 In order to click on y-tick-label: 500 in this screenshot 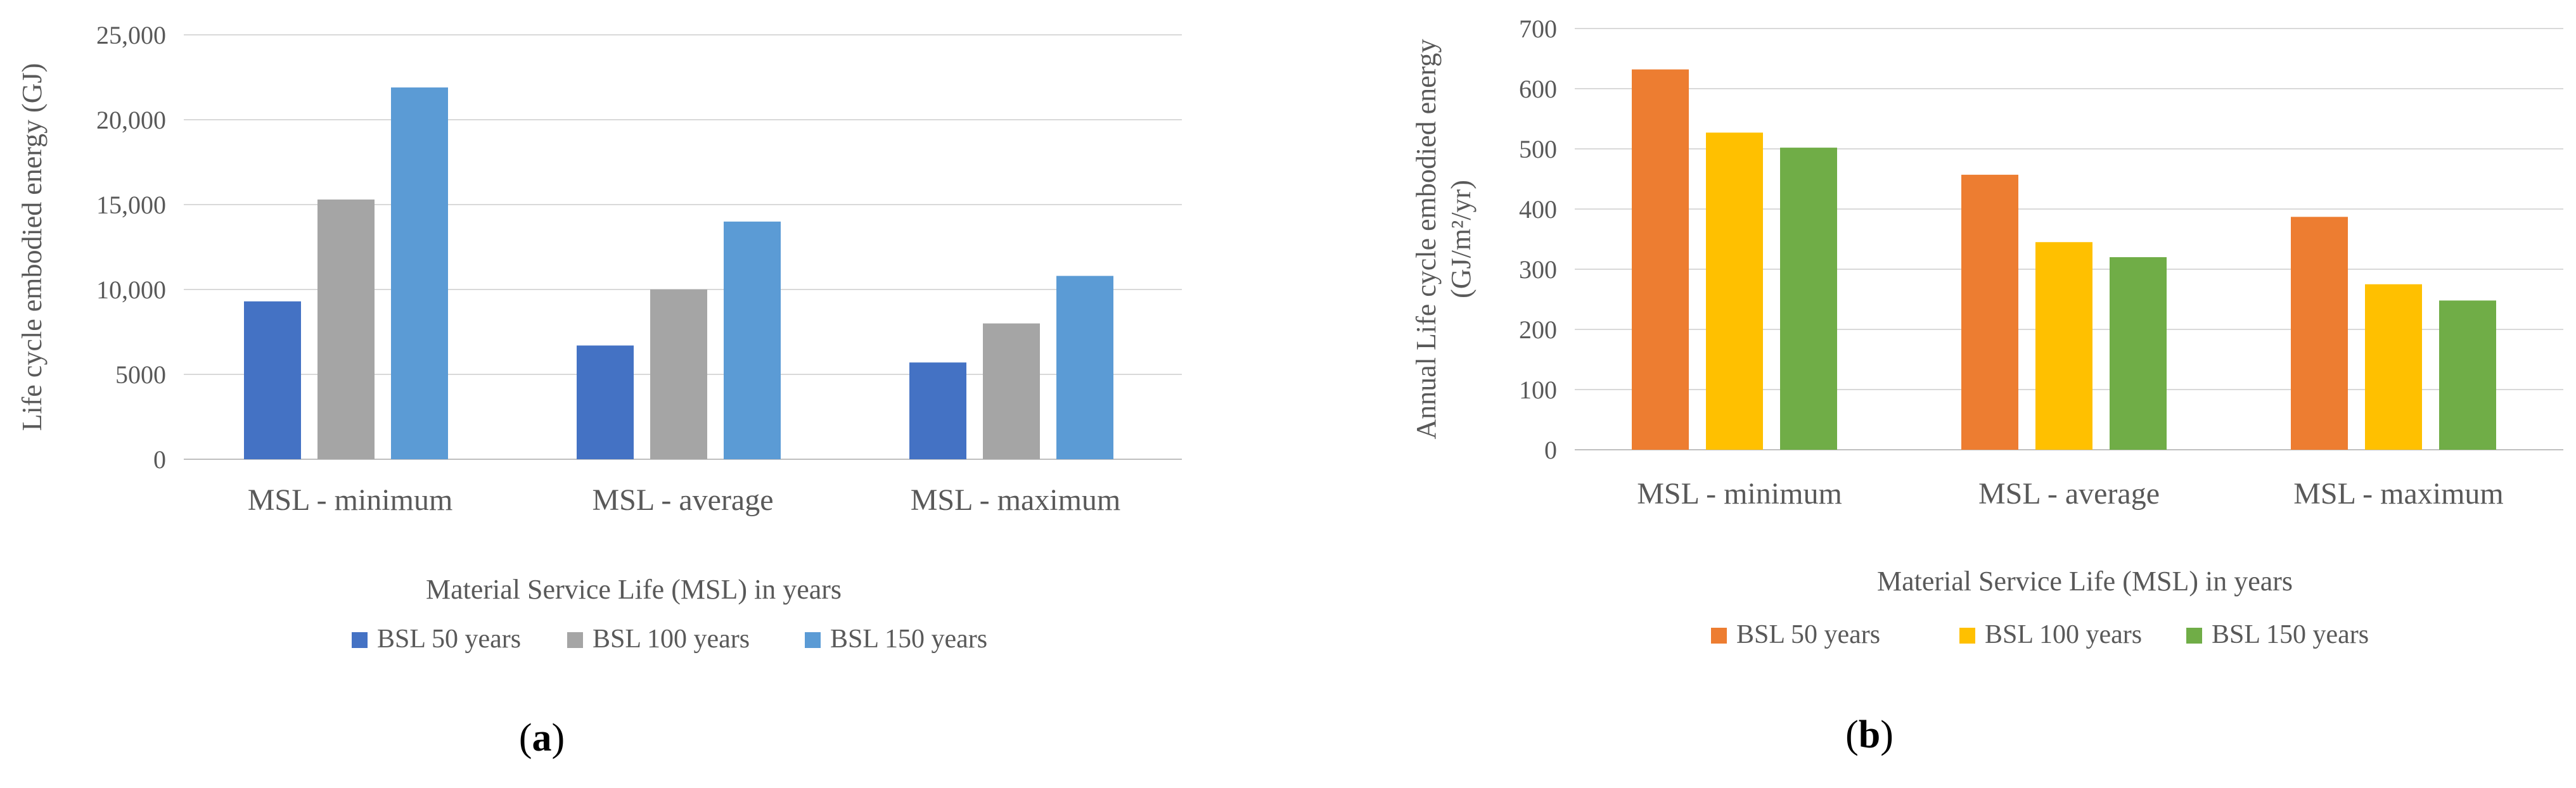, I will do `click(1538, 149)`.